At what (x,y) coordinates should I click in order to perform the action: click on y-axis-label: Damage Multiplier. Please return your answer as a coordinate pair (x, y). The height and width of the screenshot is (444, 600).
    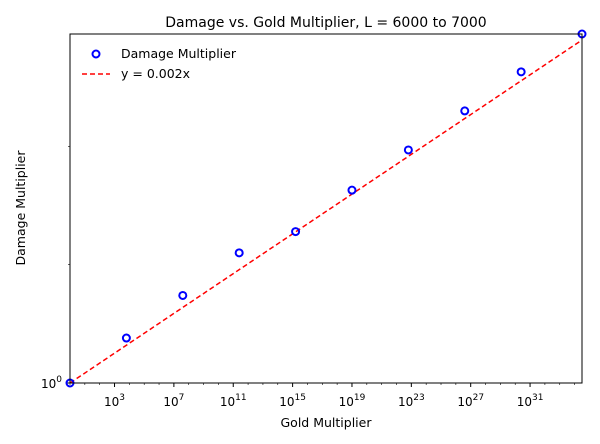
    Looking at the image, I should click on (20, 208).